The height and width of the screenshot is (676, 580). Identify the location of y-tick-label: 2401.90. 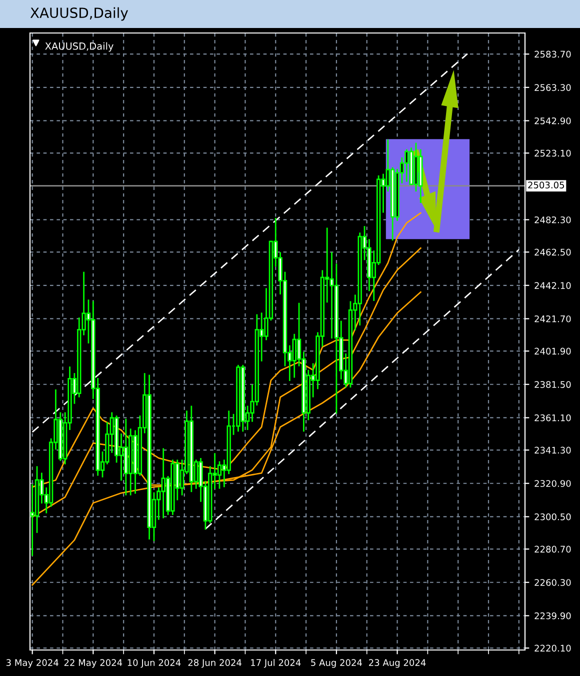
(552, 351).